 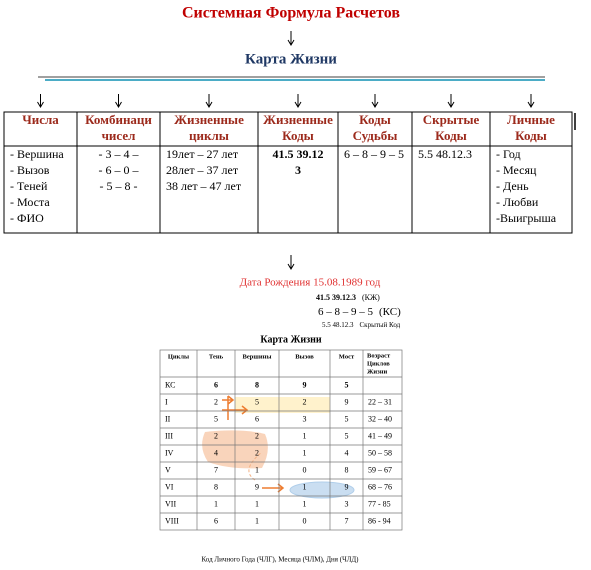 What do you see at coordinates (291, 339) in the screenshot?
I see `map-title: Карта Жизни` at bounding box center [291, 339].